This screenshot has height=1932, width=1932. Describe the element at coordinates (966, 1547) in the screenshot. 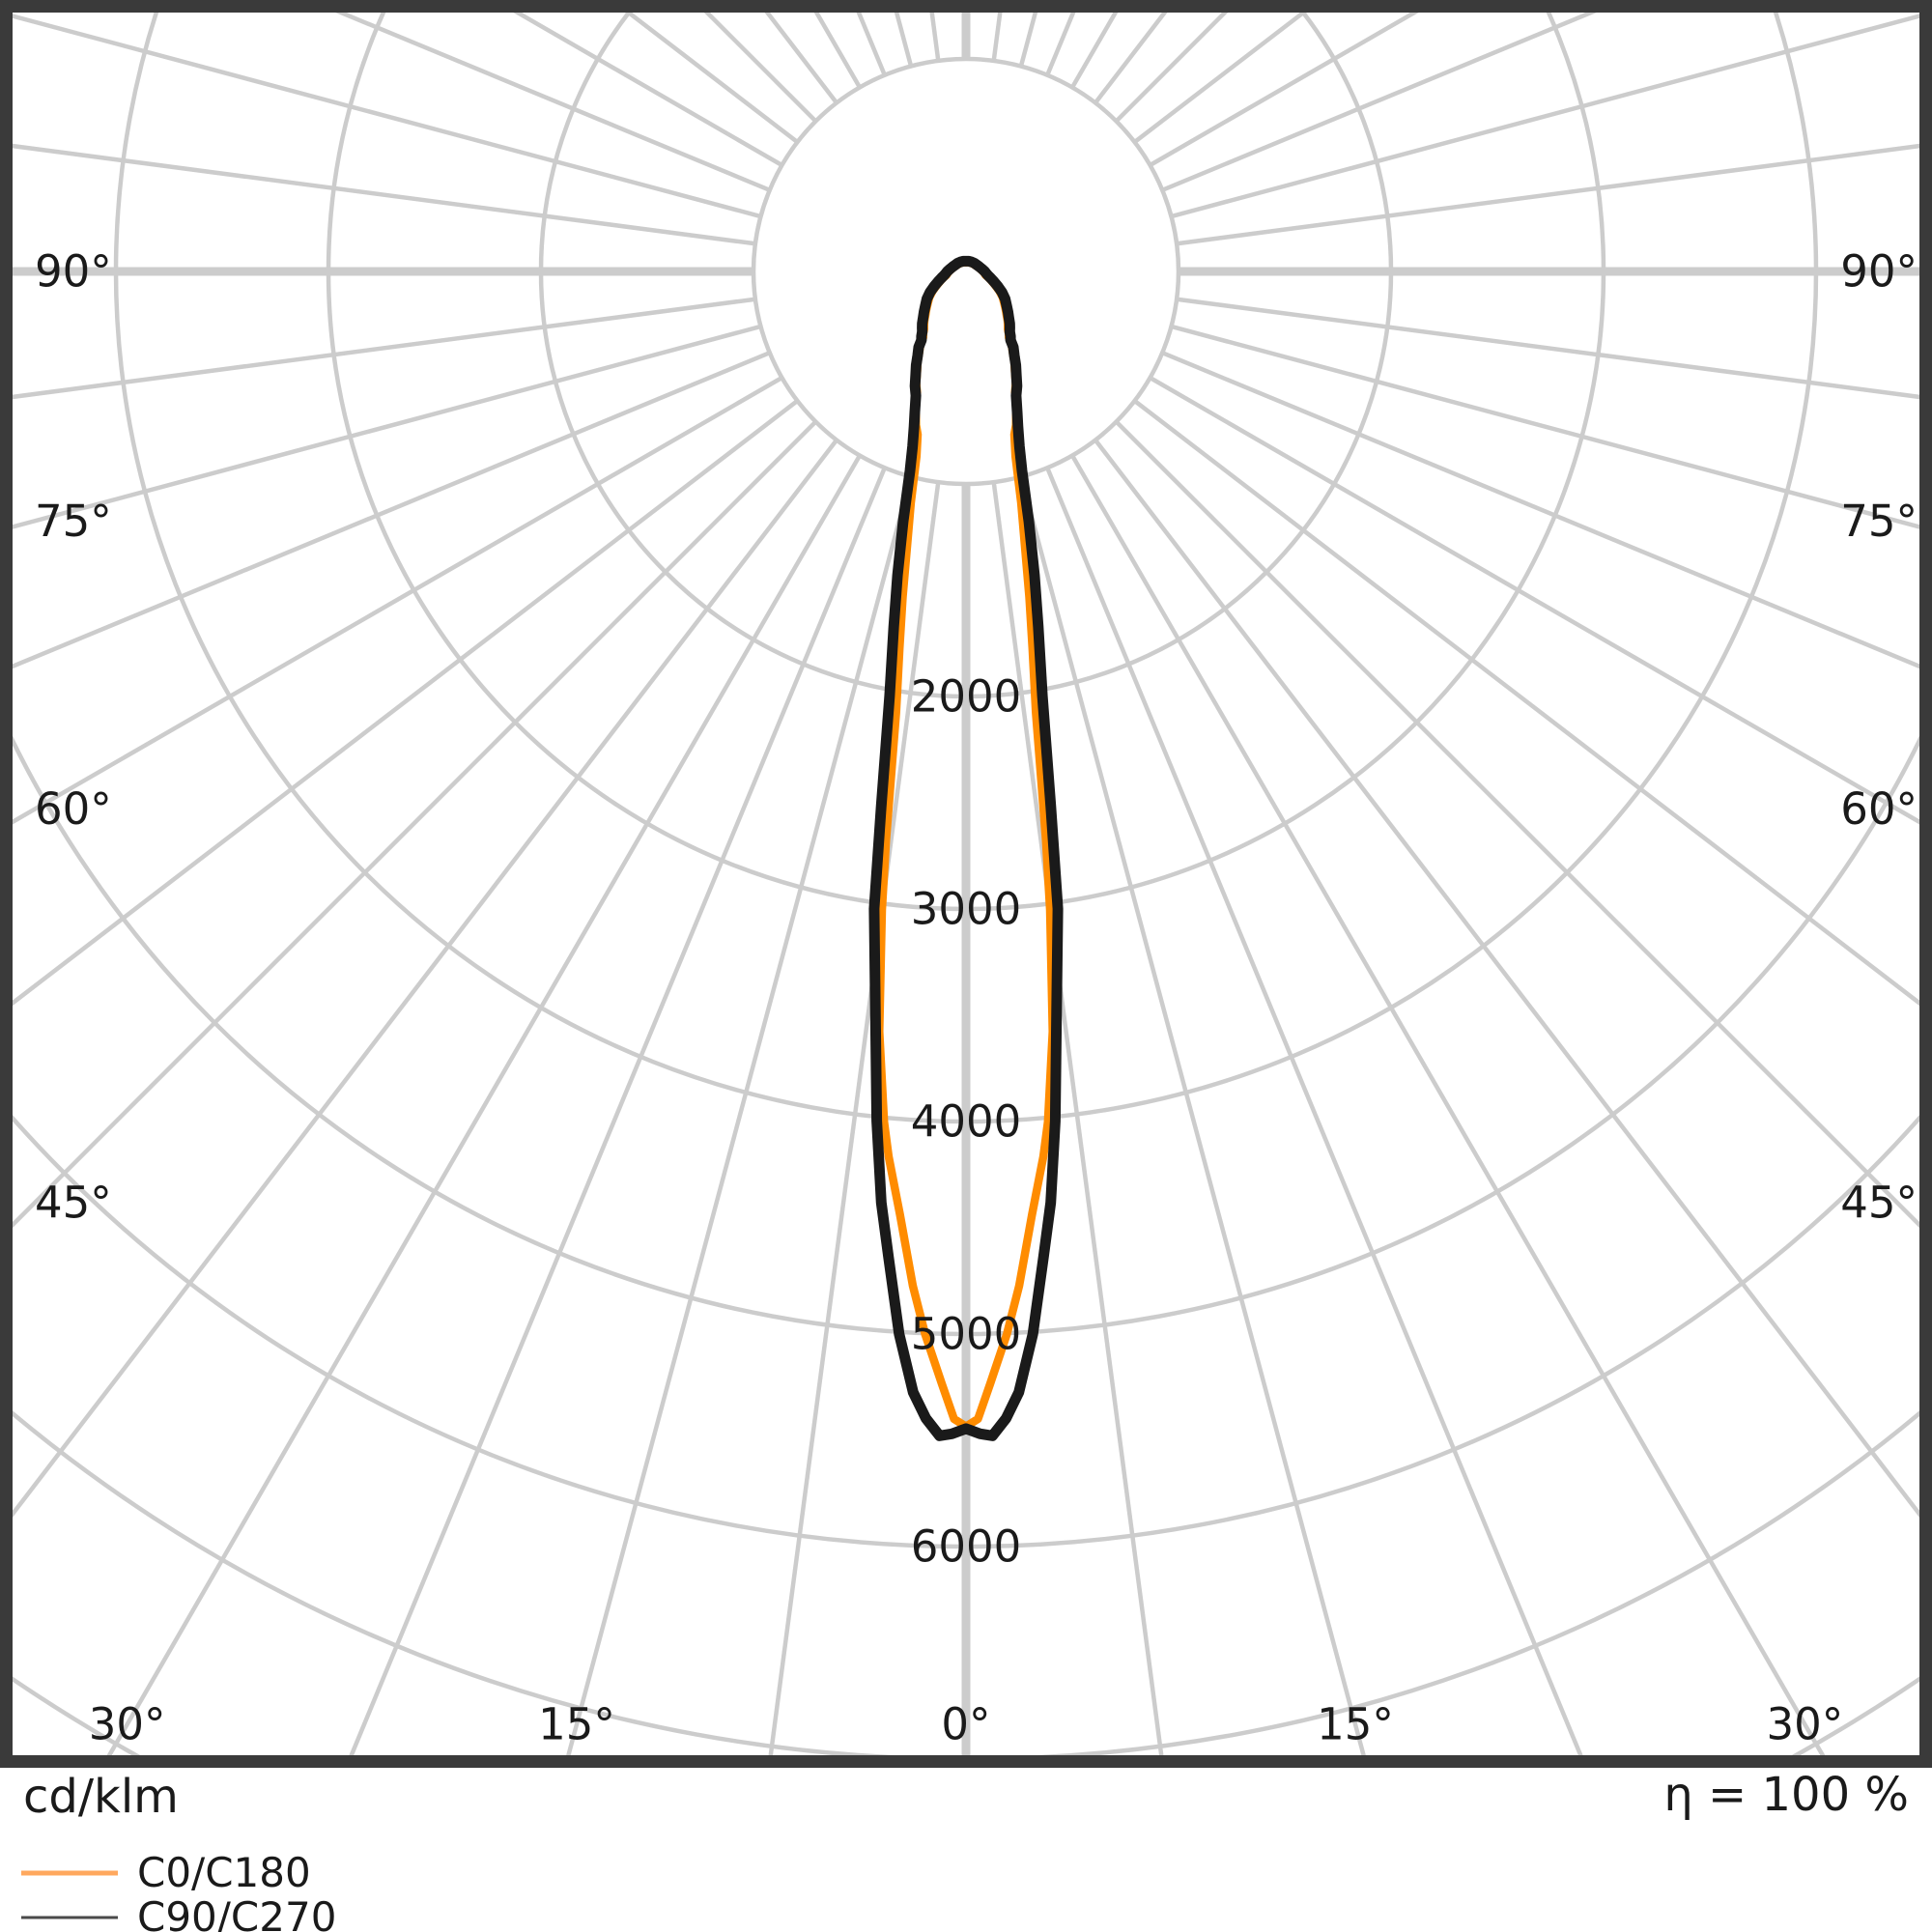

I see `radial-tick-label: 6000` at that location.